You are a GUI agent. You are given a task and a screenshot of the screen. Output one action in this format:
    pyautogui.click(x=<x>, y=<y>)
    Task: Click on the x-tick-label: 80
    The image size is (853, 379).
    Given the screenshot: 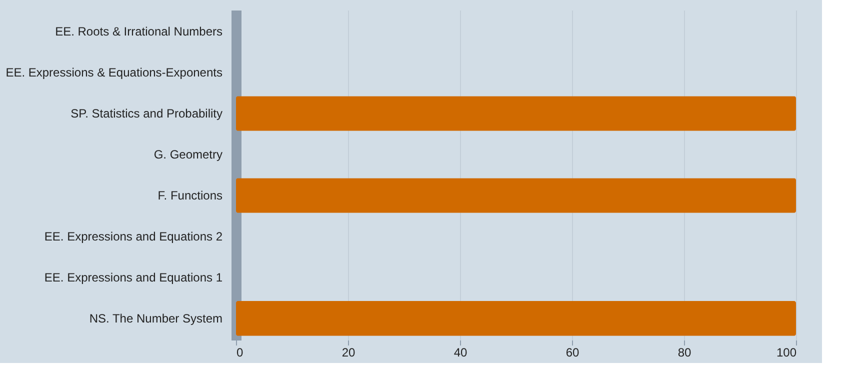 What is the action you would take?
    pyautogui.click(x=685, y=353)
    